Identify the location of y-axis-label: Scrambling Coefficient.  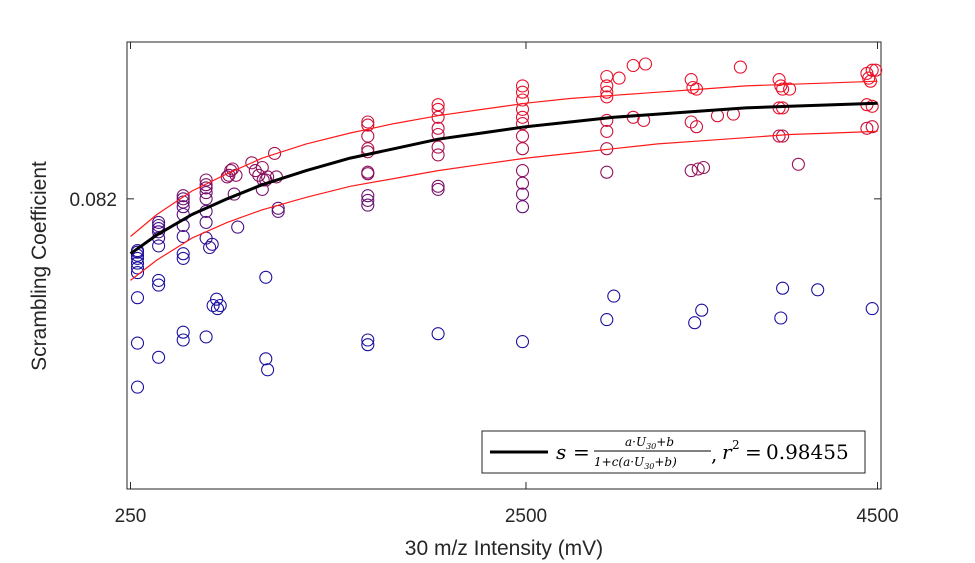
(39, 266).